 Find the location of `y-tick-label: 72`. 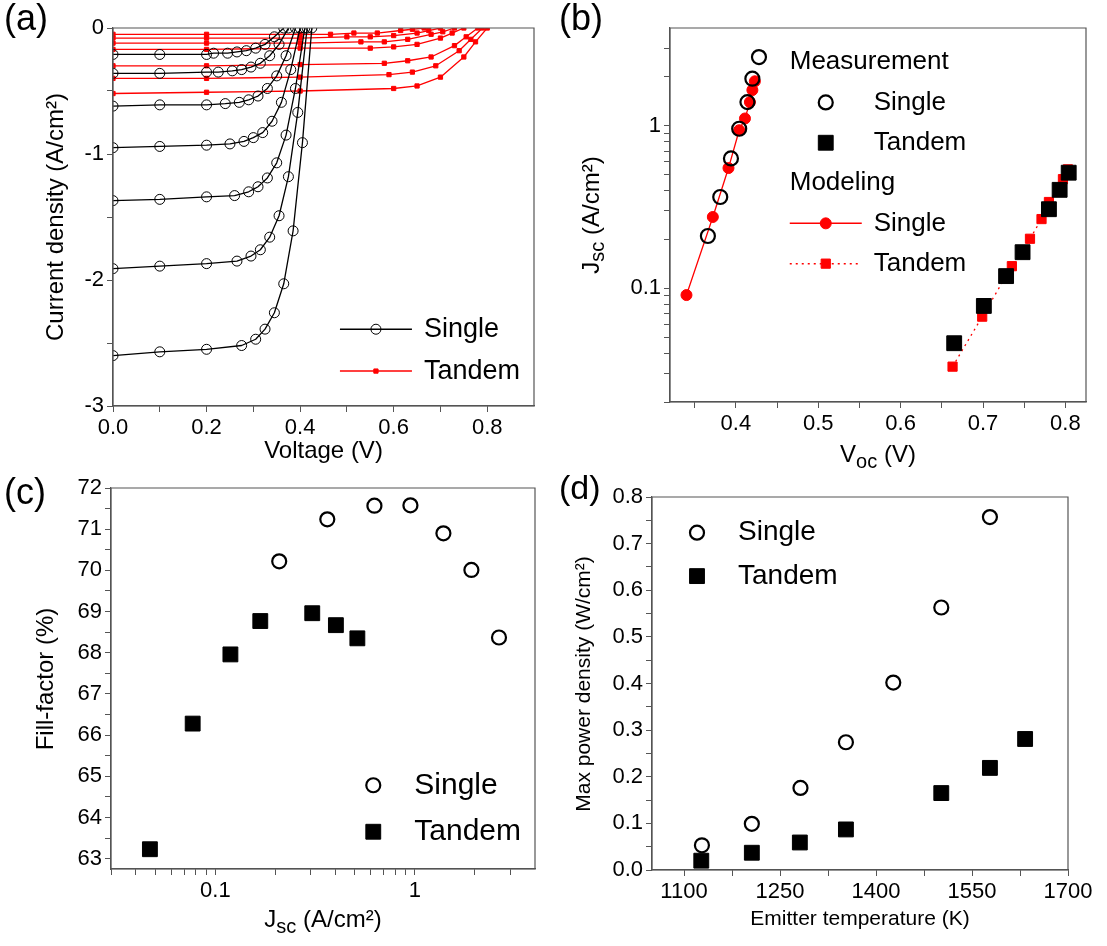

y-tick-label: 72 is located at coordinates (89, 487).